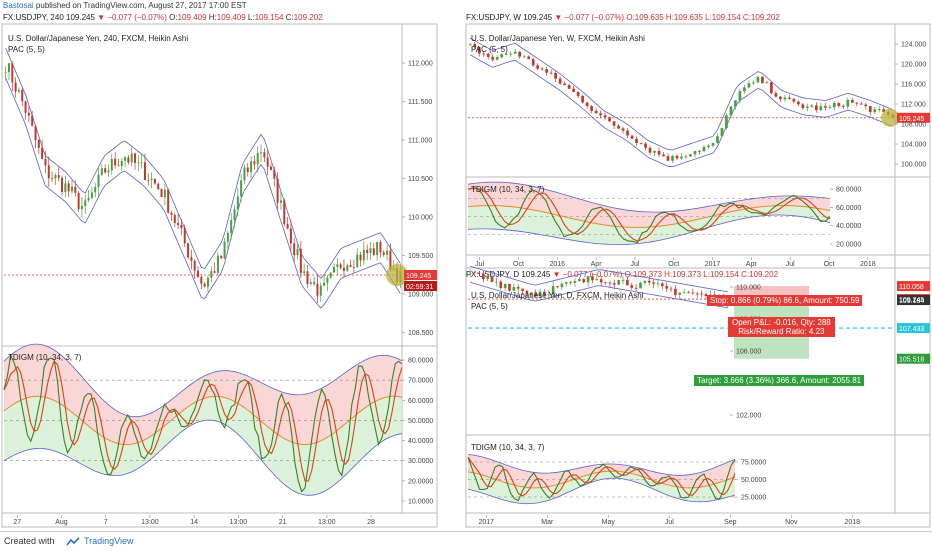 This screenshot has width=932, height=551. I want to click on daily-x-tick-label: 2017, so click(487, 522).